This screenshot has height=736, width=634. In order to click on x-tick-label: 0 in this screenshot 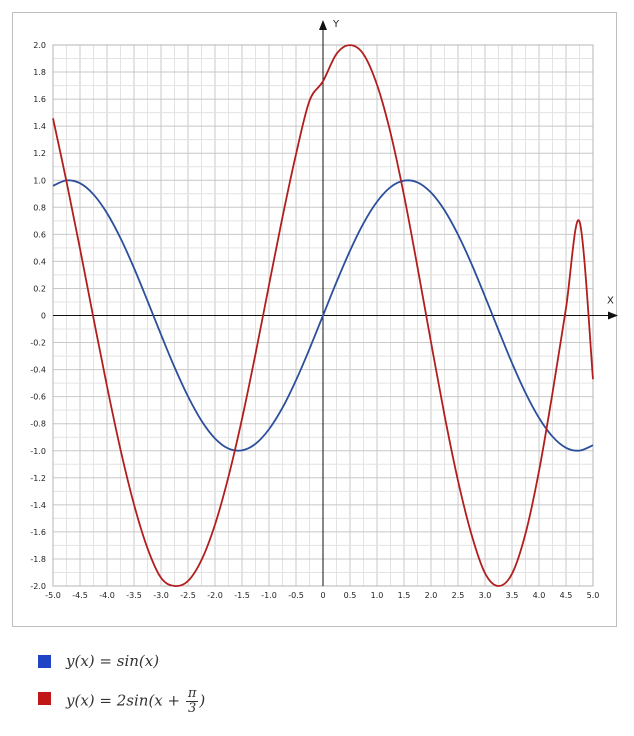, I will do `click(322, 595)`.